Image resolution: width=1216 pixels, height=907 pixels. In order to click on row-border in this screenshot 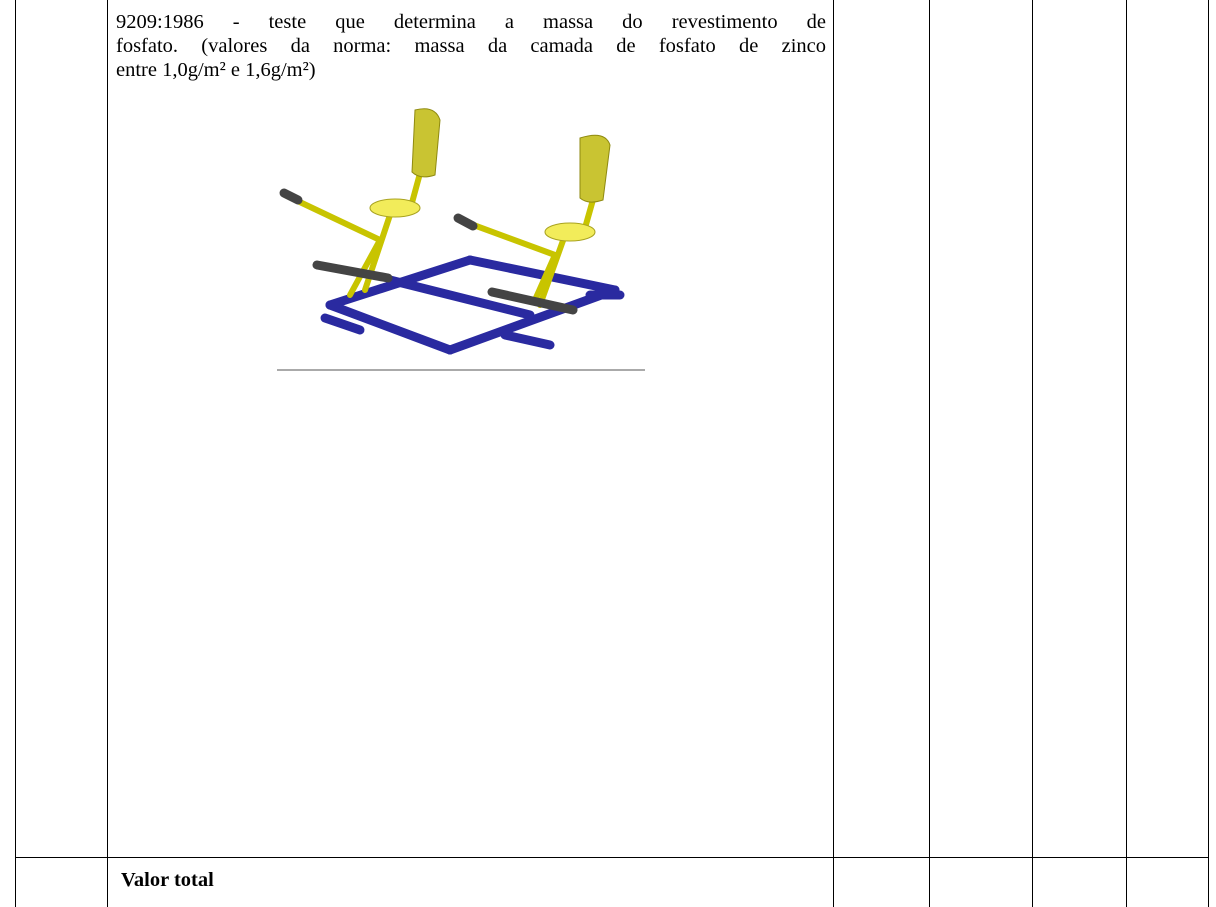, I will do `click(612, 857)`.